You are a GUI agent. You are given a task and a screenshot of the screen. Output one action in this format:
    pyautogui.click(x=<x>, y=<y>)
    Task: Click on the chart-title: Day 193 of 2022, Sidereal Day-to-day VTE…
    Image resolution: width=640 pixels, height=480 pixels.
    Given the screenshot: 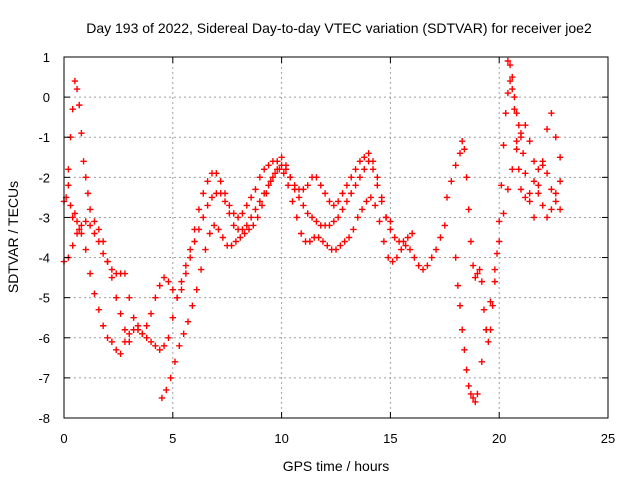 What is the action you would take?
    pyautogui.click(x=339, y=28)
    